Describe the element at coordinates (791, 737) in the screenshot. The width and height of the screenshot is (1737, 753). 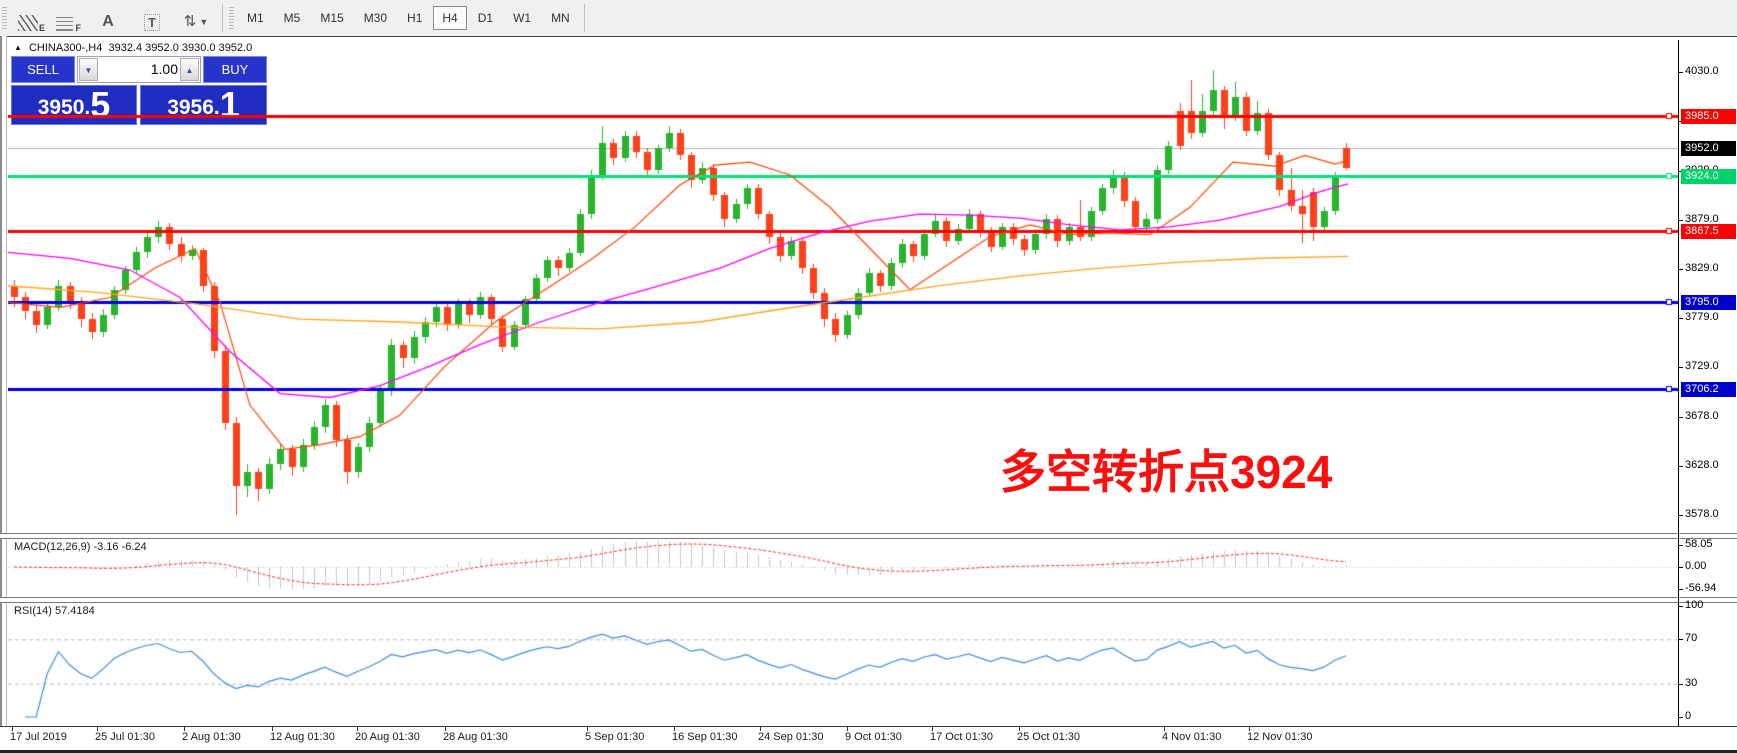
I see `x-axis-date-label: 24 Sep 01:30` at that location.